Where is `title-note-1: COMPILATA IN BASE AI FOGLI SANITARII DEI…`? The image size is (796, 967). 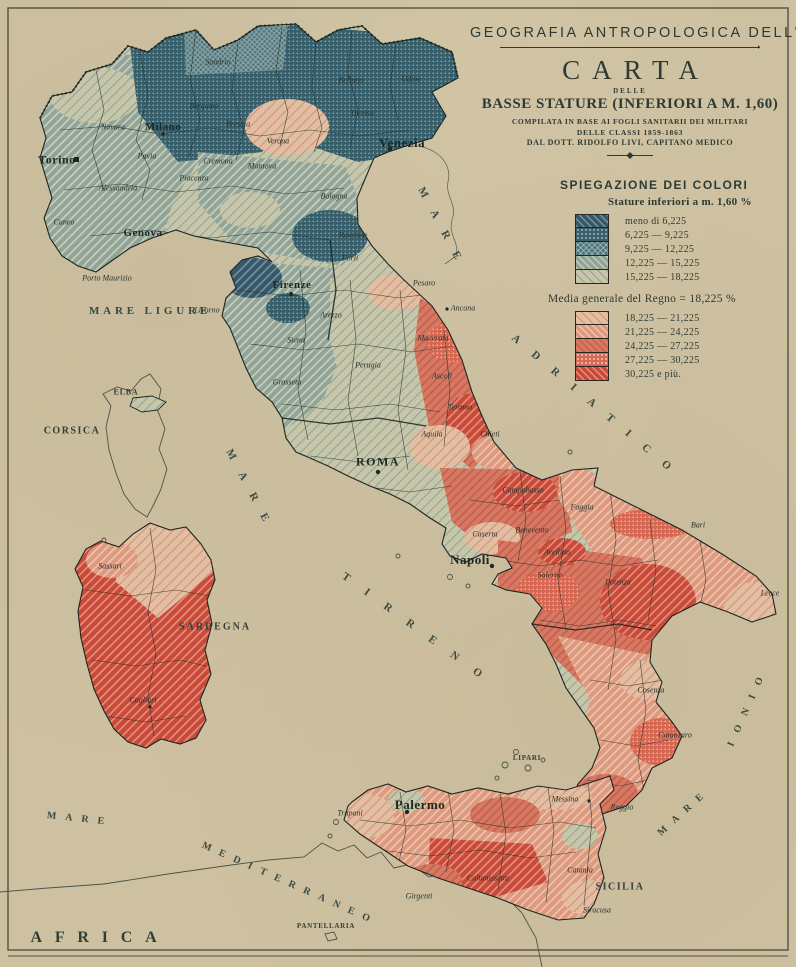 title-note-1: COMPILATA IN BASE AI FOGLI SANITARII DEI… is located at coordinates (630, 121).